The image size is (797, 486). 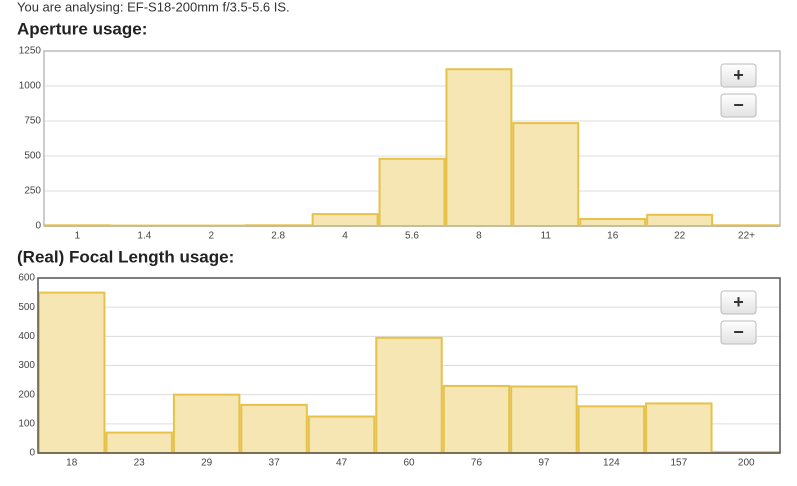 What do you see at coordinates (412, 236) in the screenshot?
I see `x-tick-label: 5.6` at bounding box center [412, 236].